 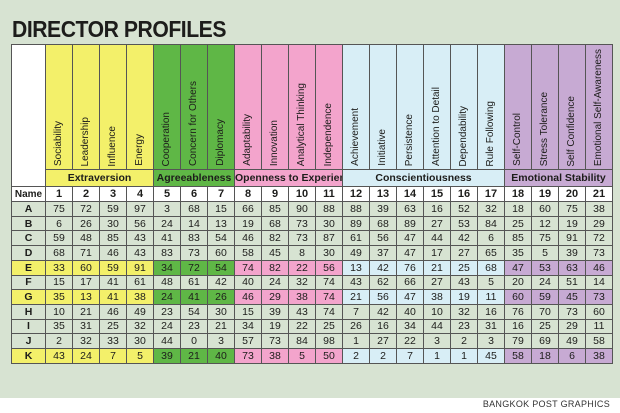 What do you see at coordinates (383, 107) in the screenshot?
I see `trait-header: Initiative` at bounding box center [383, 107].